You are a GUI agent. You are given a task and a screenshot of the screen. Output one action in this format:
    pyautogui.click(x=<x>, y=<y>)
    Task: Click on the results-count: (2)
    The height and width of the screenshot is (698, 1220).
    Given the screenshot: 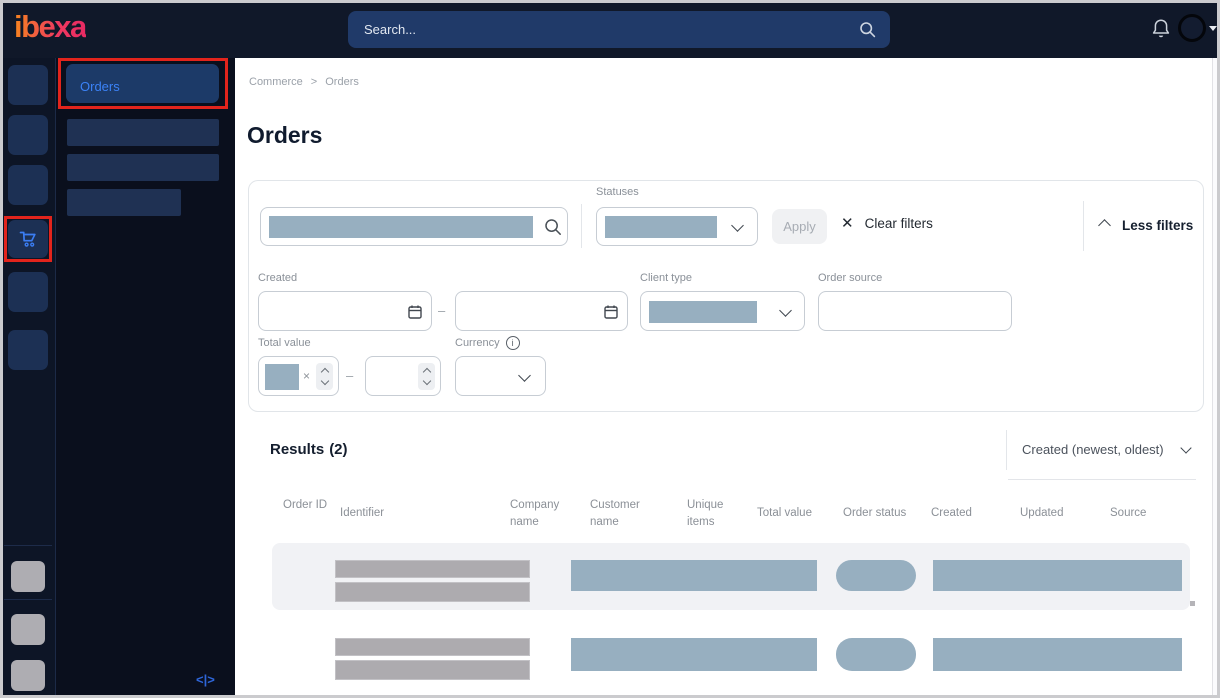 What is the action you would take?
    pyautogui.click(x=338, y=449)
    